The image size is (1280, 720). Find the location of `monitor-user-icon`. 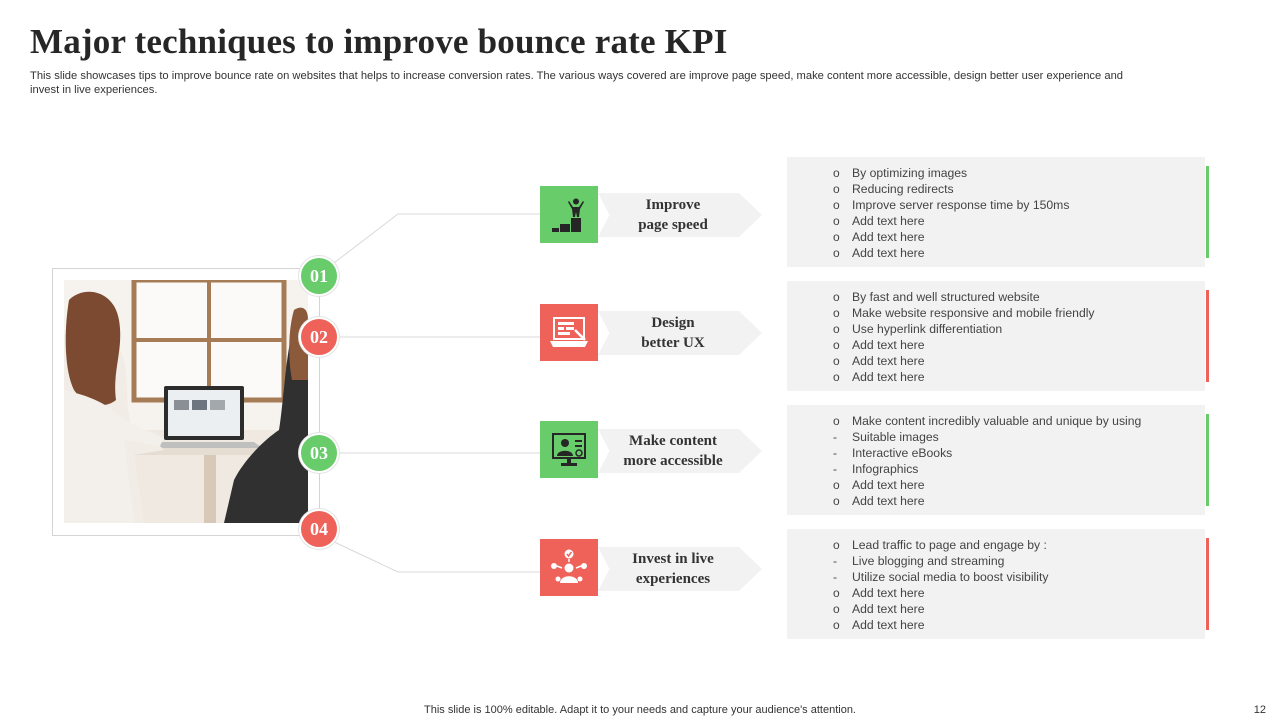

monitor-user-icon is located at coordinates (569, 449).